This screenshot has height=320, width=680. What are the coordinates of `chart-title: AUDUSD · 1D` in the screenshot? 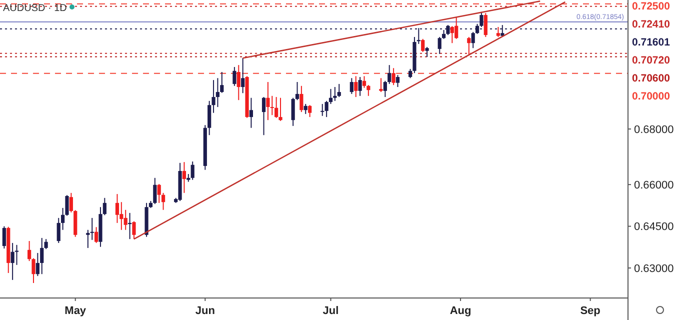 It's located at (35, 8).